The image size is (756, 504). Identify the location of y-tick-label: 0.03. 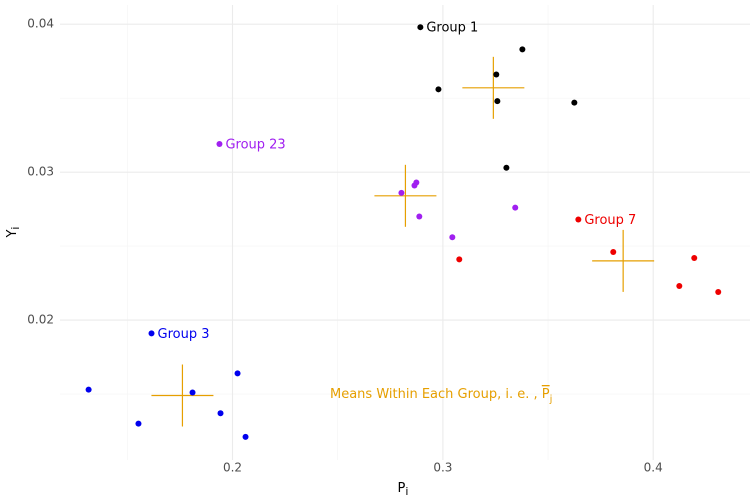
(40, 172).